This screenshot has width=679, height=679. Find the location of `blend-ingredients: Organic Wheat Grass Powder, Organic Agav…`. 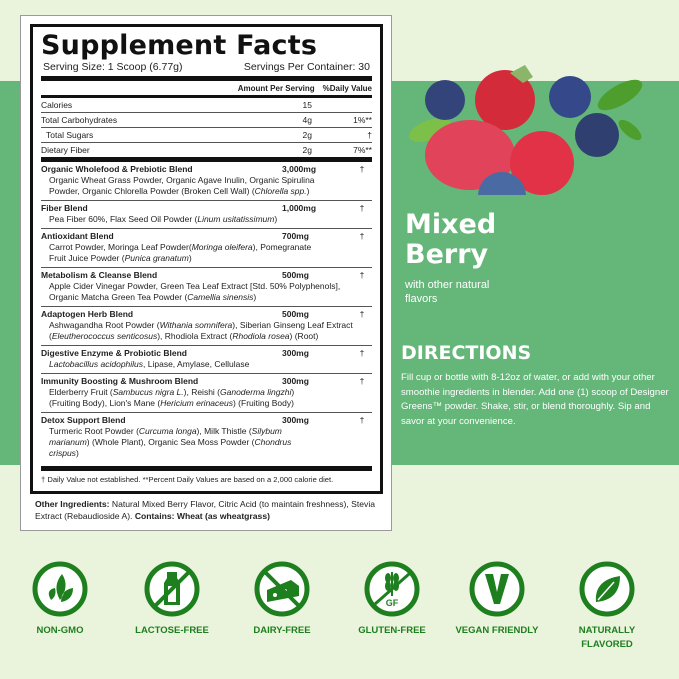

blend-ingredients: Organic Wheat Grass Powder, Organic Agav… is located at coordinates (206, 186).